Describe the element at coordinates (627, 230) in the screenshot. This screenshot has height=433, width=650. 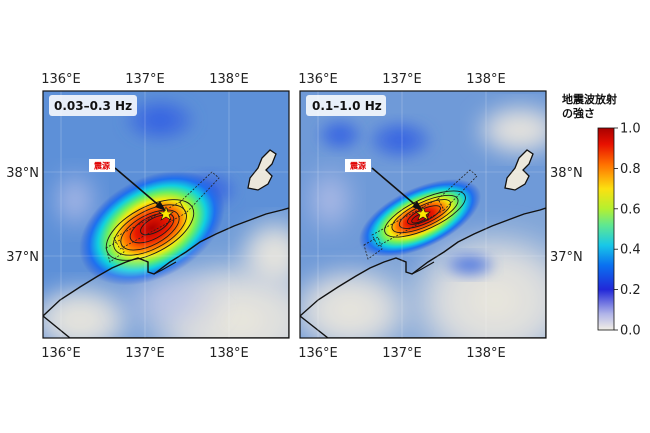
I see `colorbar-ticks: 1.0 0.8 0.6 0.4 0.2 0.0` at that location.